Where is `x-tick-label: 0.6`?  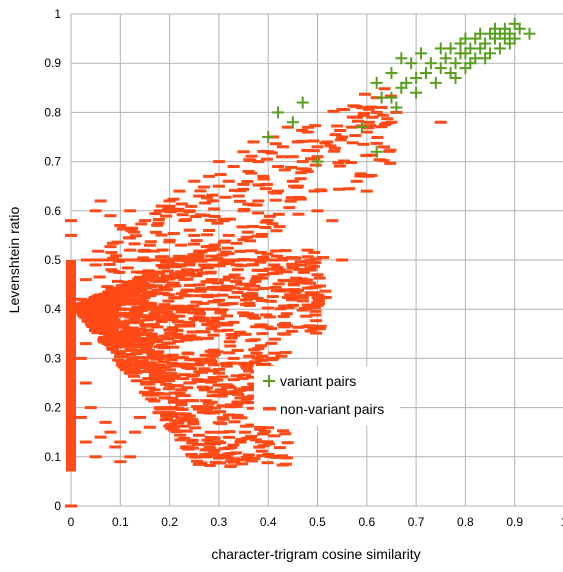
x-tick-label: 0.6 is located at coordinates (366, 522).